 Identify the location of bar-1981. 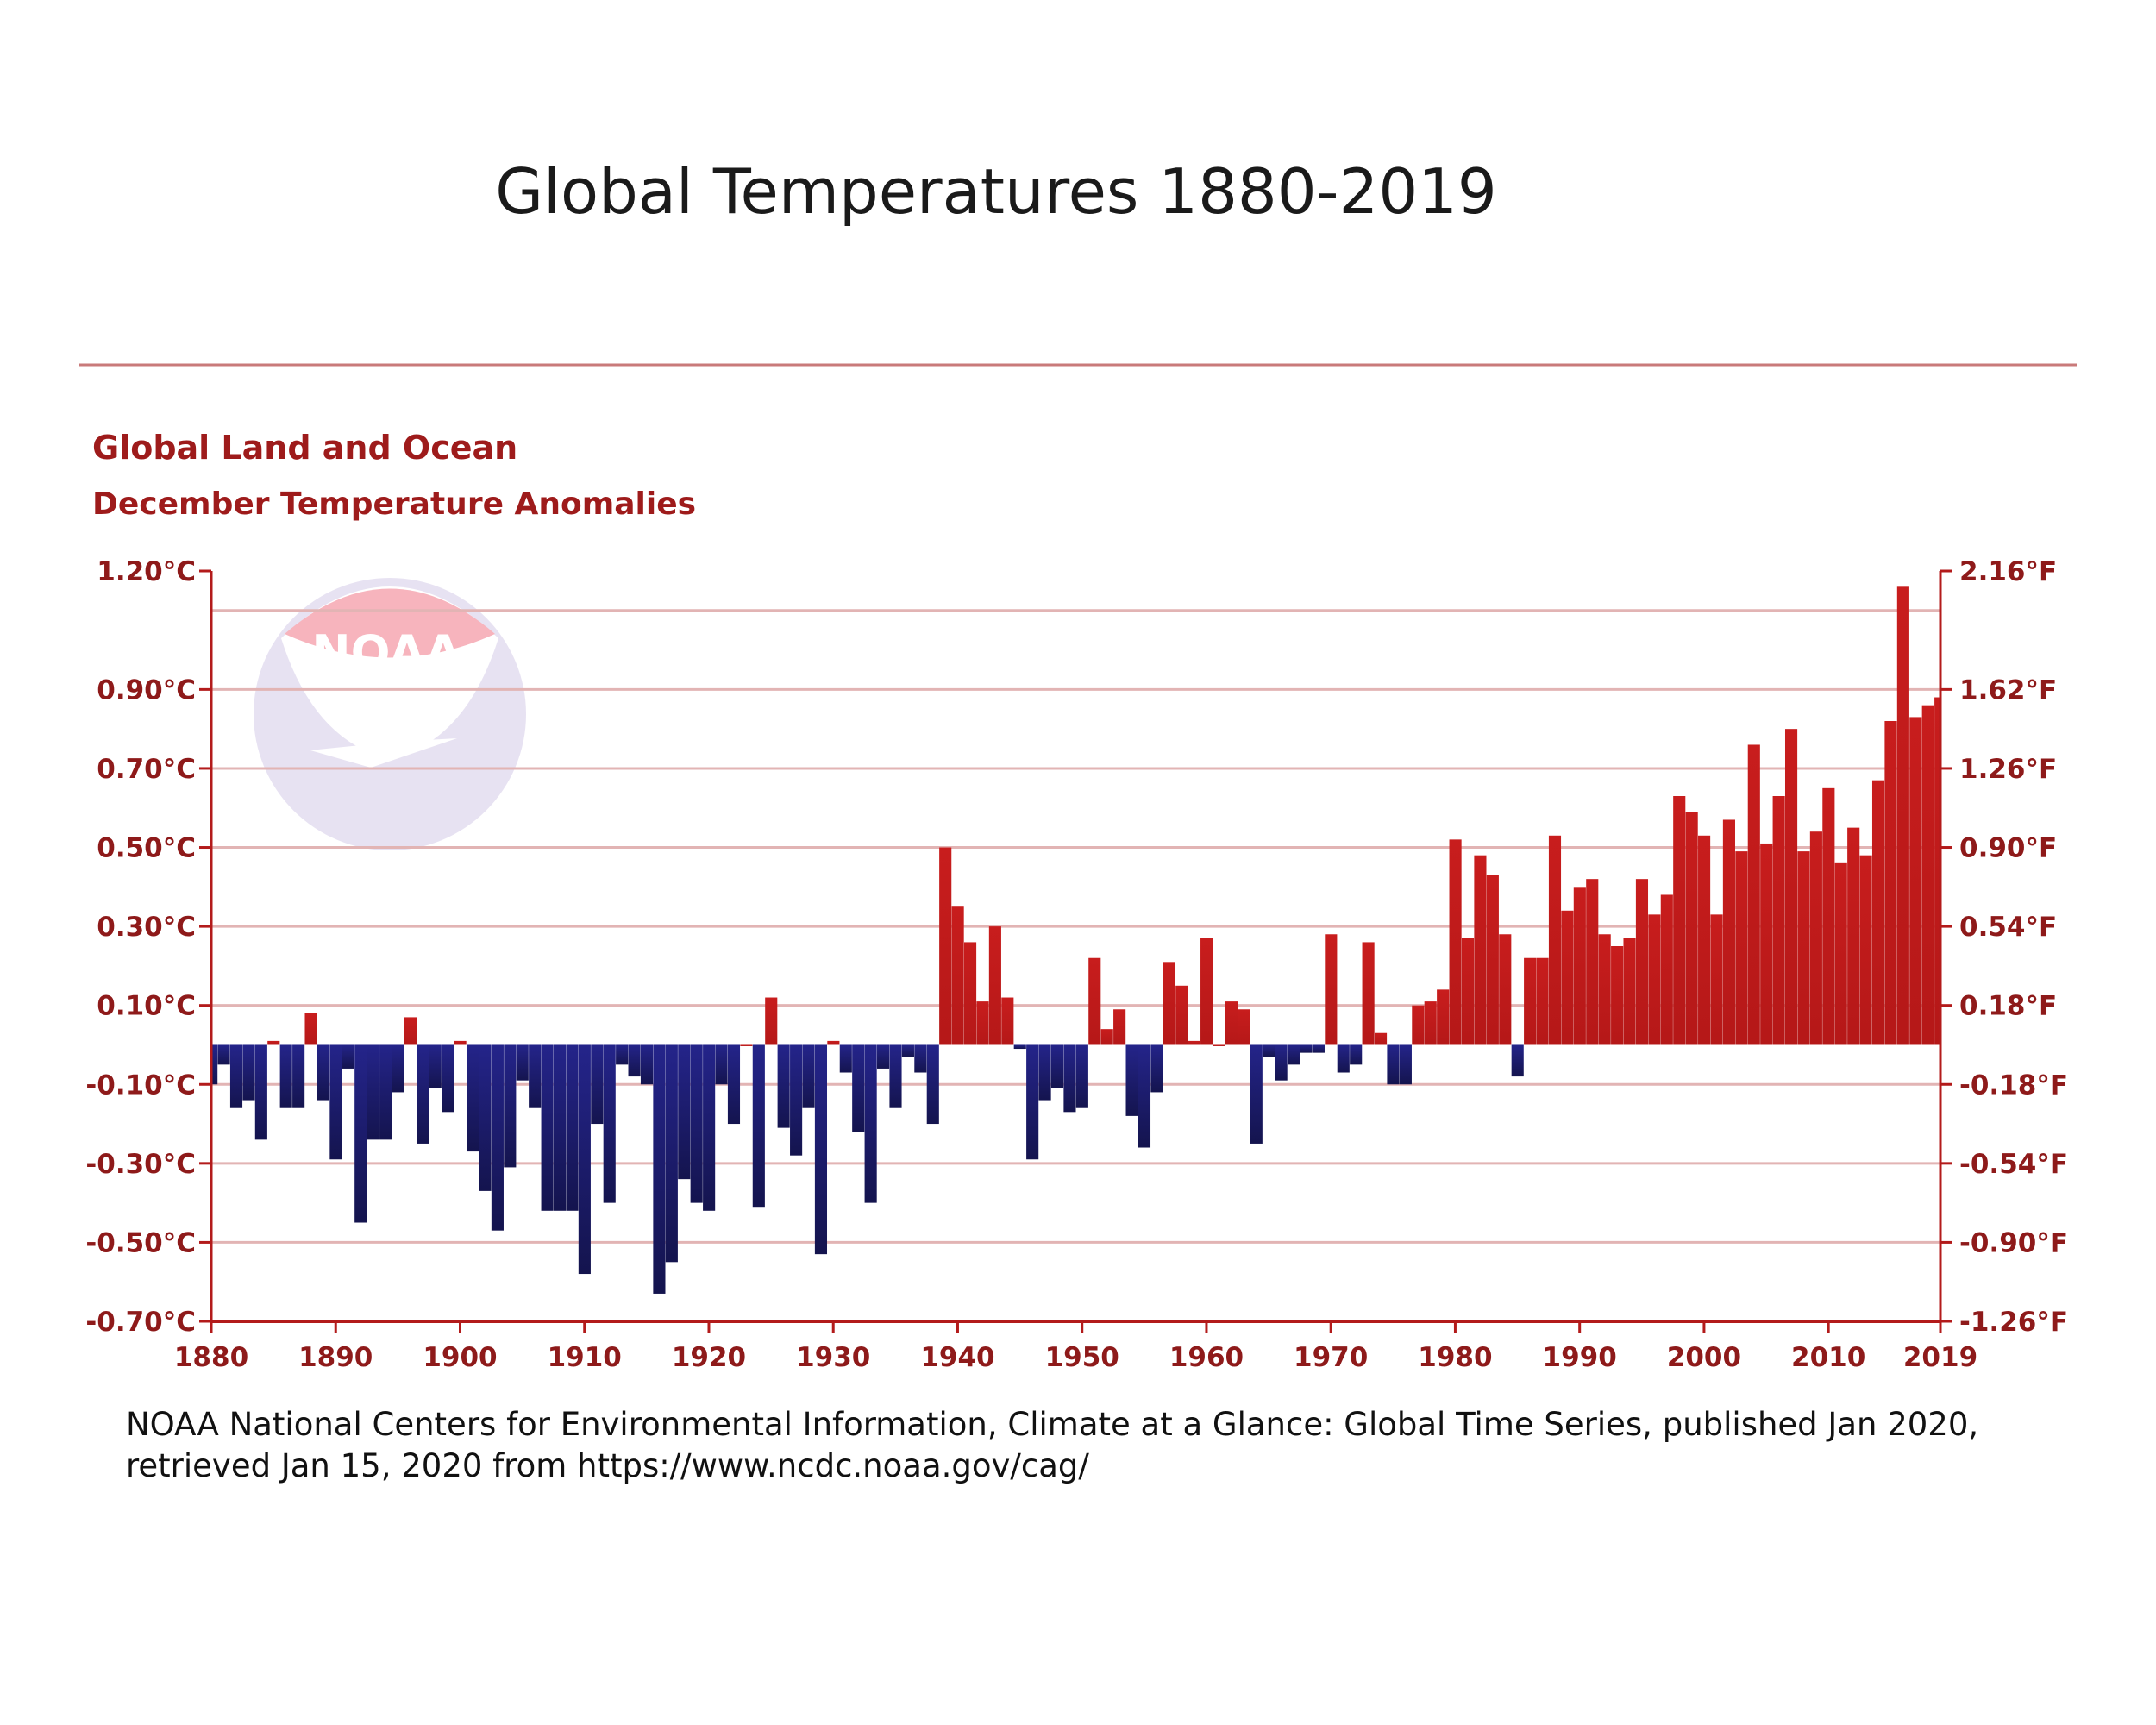
(1468, 992).